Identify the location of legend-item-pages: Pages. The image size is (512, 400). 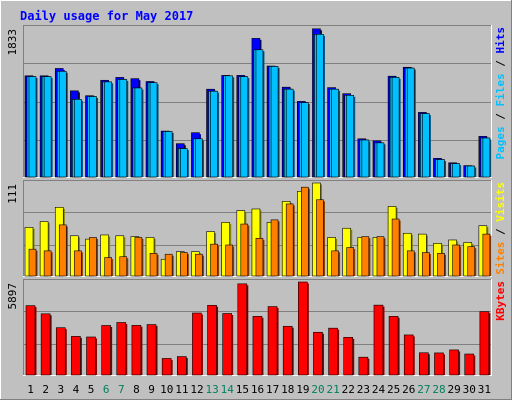
(500, 142).